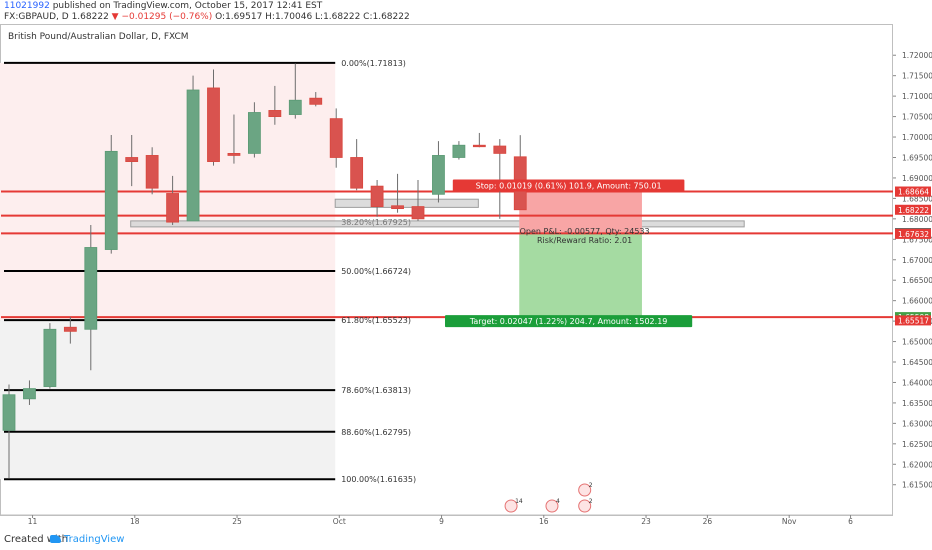 This screenshot has width=932, height=550. I want to click on y-tick-label: 1.69000, so click(917, 178).